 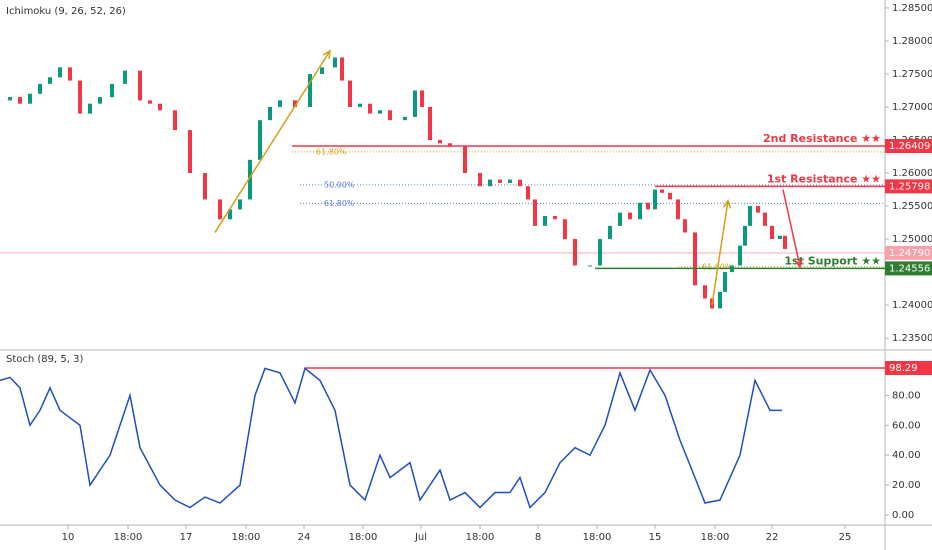 What do you see at coordinates (912, 239) in the screenshot?
I see `y-tick-label: 1.25000` at bounding box center [912, 239].